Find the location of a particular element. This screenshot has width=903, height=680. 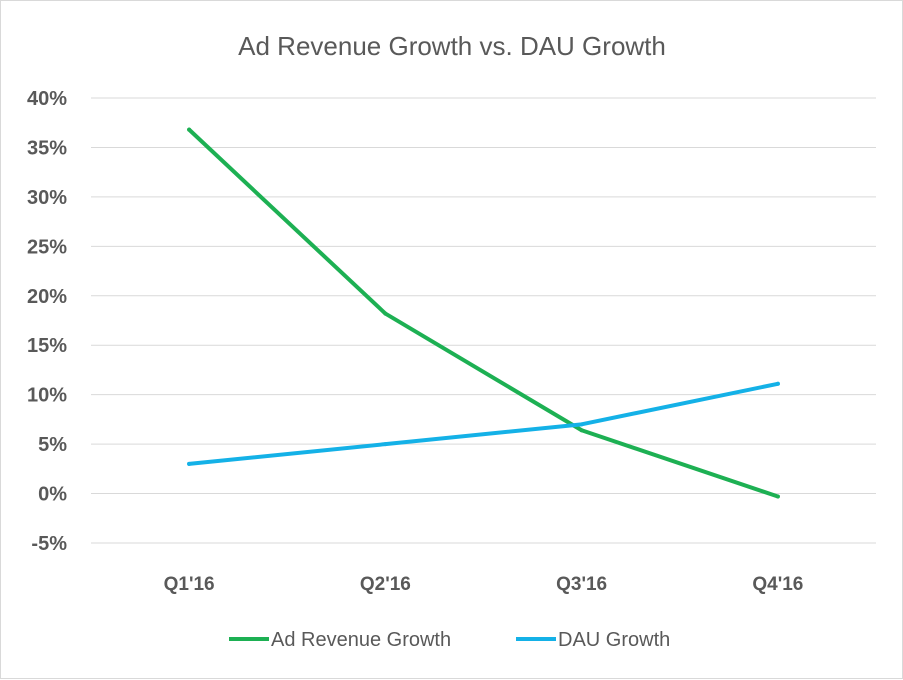

y-tick-label: 40% is located at coordinates (47, 99).